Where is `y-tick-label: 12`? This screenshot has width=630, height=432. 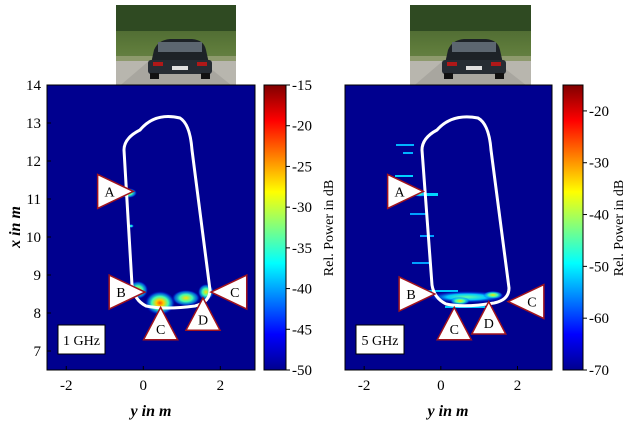 y-tick-label: 12 is located at coordinates (33, 162).